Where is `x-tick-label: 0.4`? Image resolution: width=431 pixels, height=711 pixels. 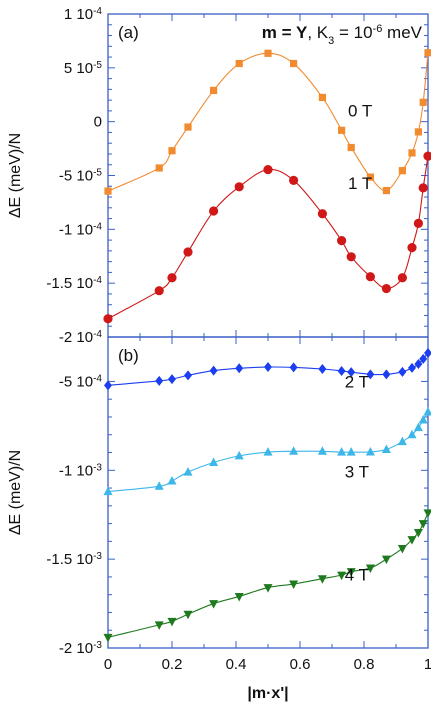
x-tick-label: 0.4 is located at coordinates (236, 664).